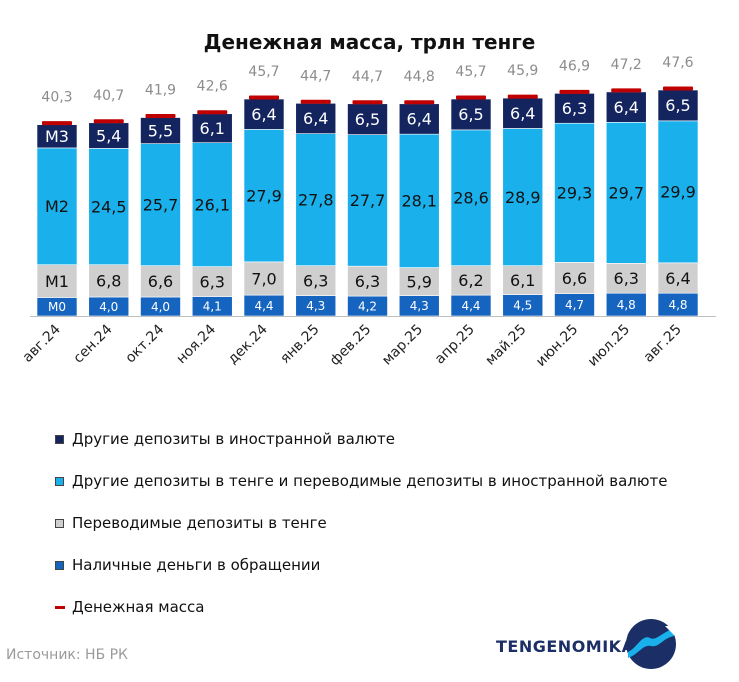 The image size is (739, 682). What do you see at coordinates (522, 306) in the screenshot?
I see `data-label-m0: 4,5` at bounding box center [522, 306].